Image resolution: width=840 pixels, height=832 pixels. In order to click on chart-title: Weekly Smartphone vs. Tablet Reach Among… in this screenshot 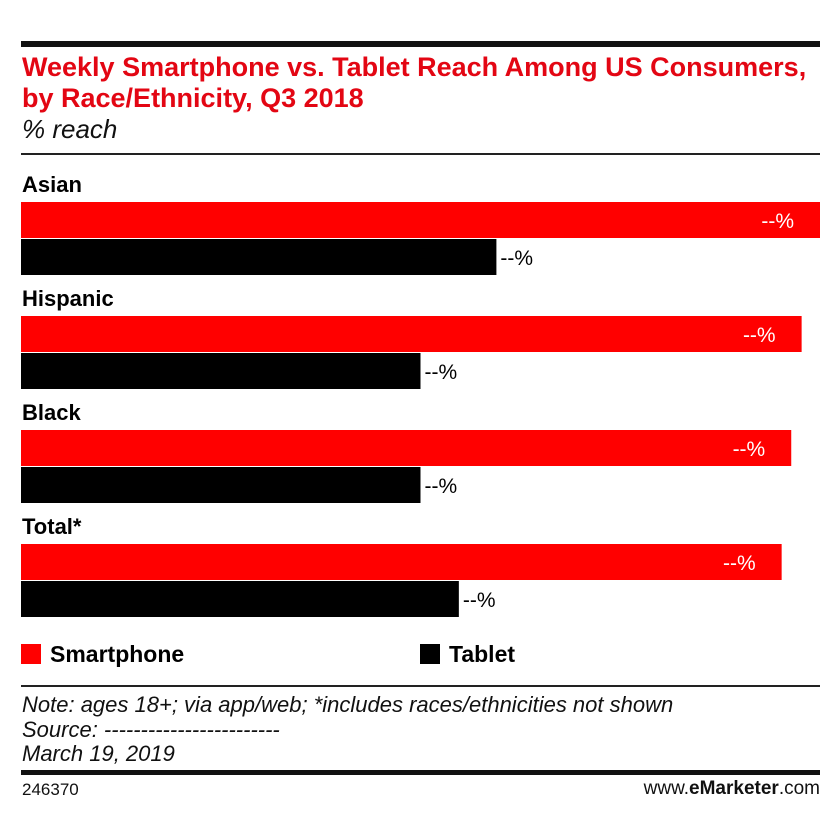, I will do `click(414, 82)`.